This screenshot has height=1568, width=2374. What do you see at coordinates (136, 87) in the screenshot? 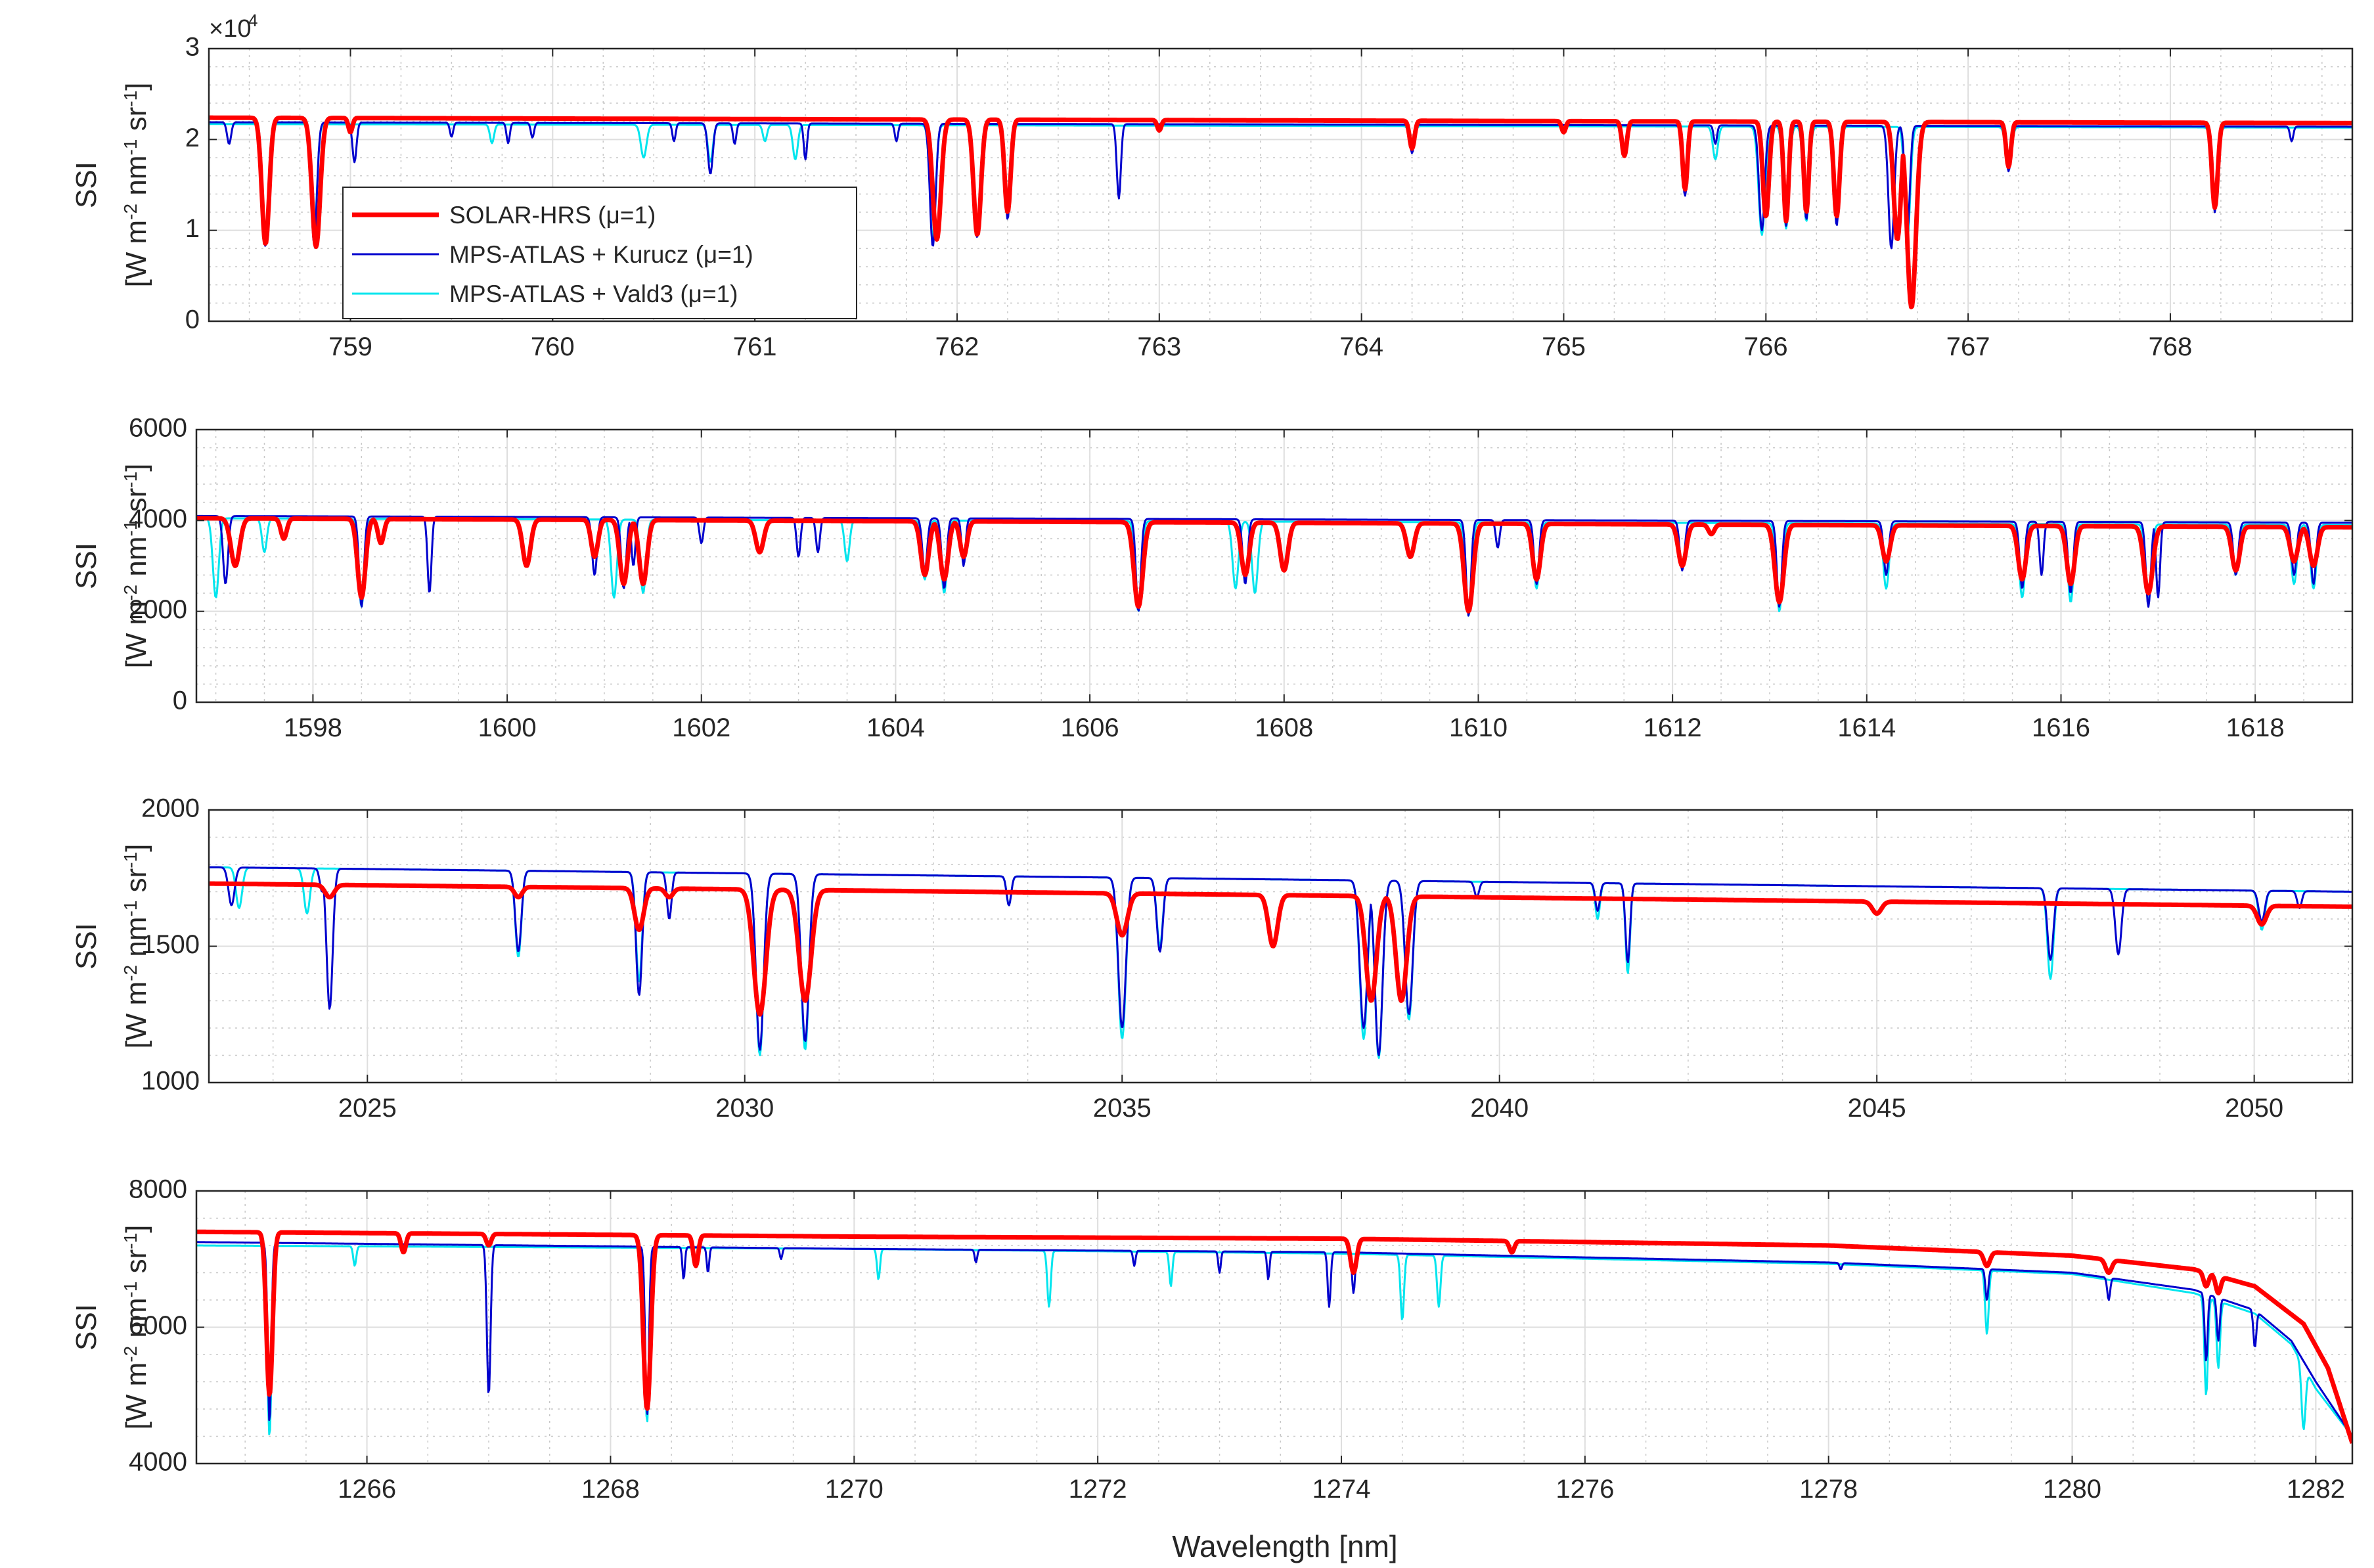
I see `ylabel-unit-g-1: ]` at bounding box center [136, 87].